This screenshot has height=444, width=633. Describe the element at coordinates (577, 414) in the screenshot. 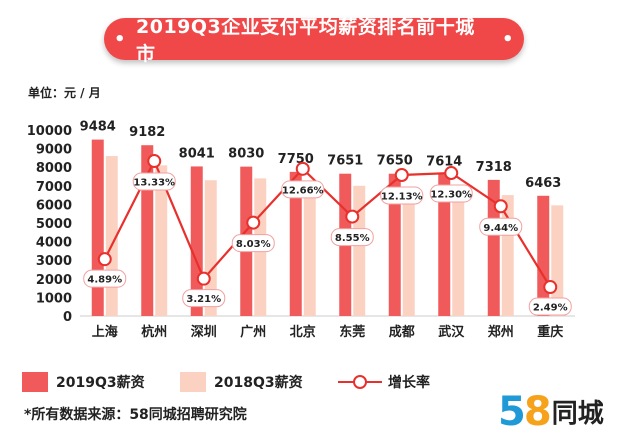

I see `logo-name: 同城` at that location.